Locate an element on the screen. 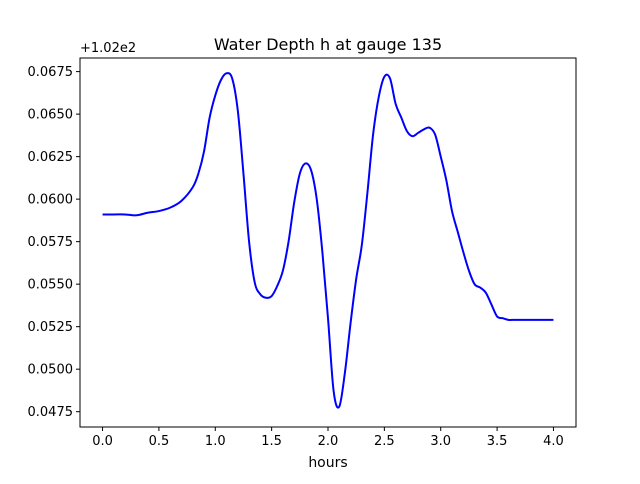 This screenshot has width=640, height=484. y-tick-label: 0.0600 is located at coordinates (51, 200).